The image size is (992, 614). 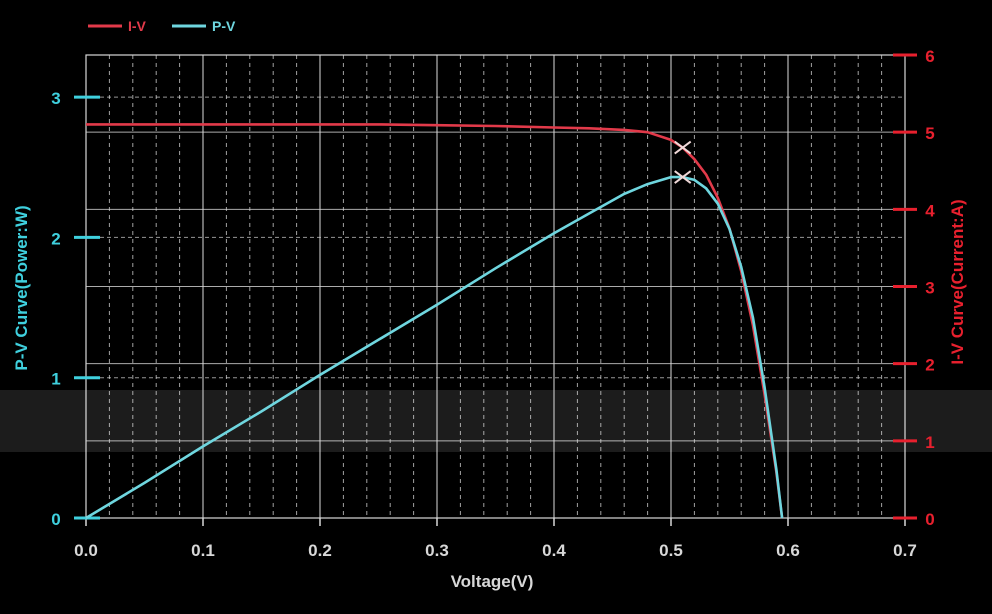 What do you see at coordinates (492, 581) in the screenshot?
I see `x-axis-title: Voltage(V)` at bounding box center [492, 581].